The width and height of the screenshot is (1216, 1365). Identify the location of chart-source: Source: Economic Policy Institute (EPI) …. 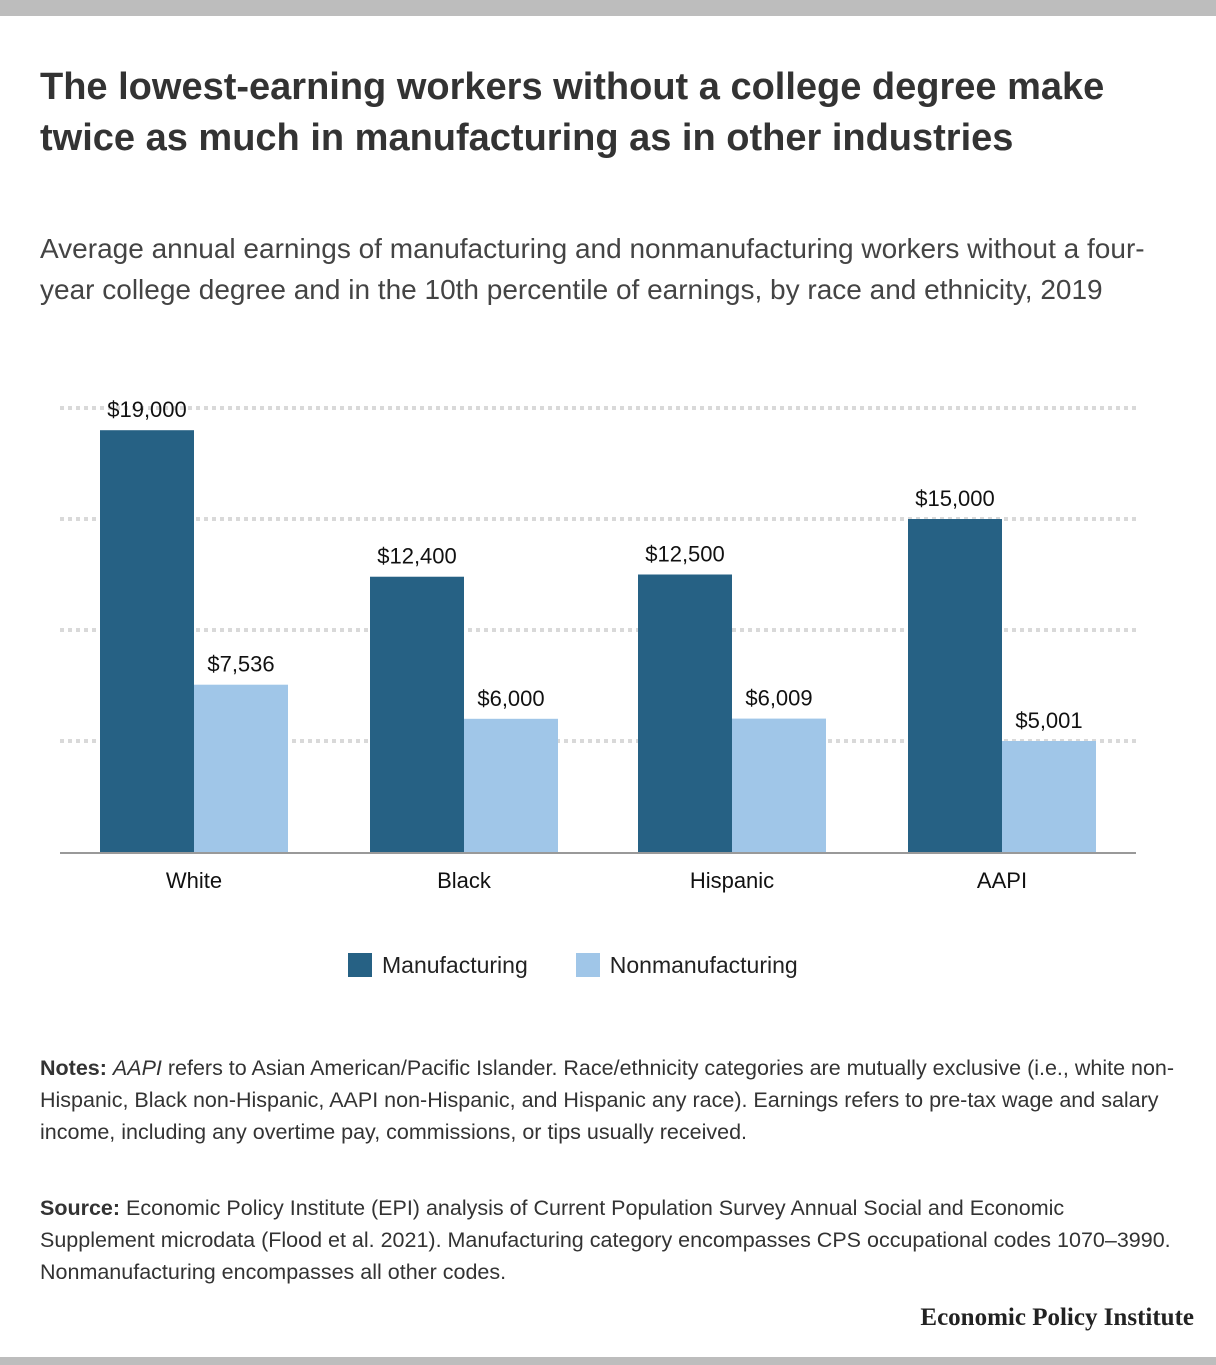
(610, 1240).